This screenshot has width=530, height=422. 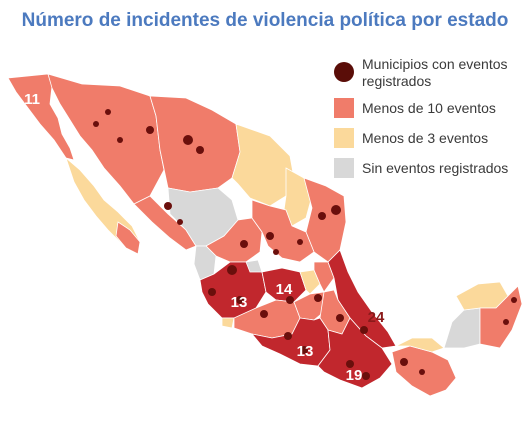 I want to click on state-zacatecas, so click(x=234, y=240).